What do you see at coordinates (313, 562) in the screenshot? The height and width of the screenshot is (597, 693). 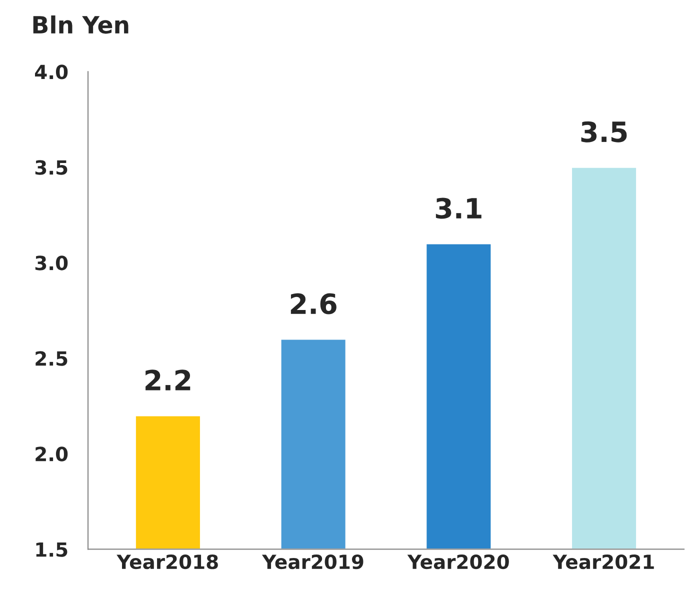 I see `x-tick-label: Year2019` at bounding box center [313, 562].